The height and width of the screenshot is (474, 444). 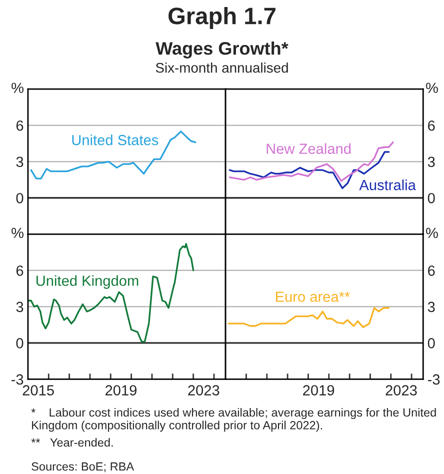 What do you see at coordinates (313, 297) in the screenshot?
I see `series-label: Euro area**` at bounding box center [313, 297].